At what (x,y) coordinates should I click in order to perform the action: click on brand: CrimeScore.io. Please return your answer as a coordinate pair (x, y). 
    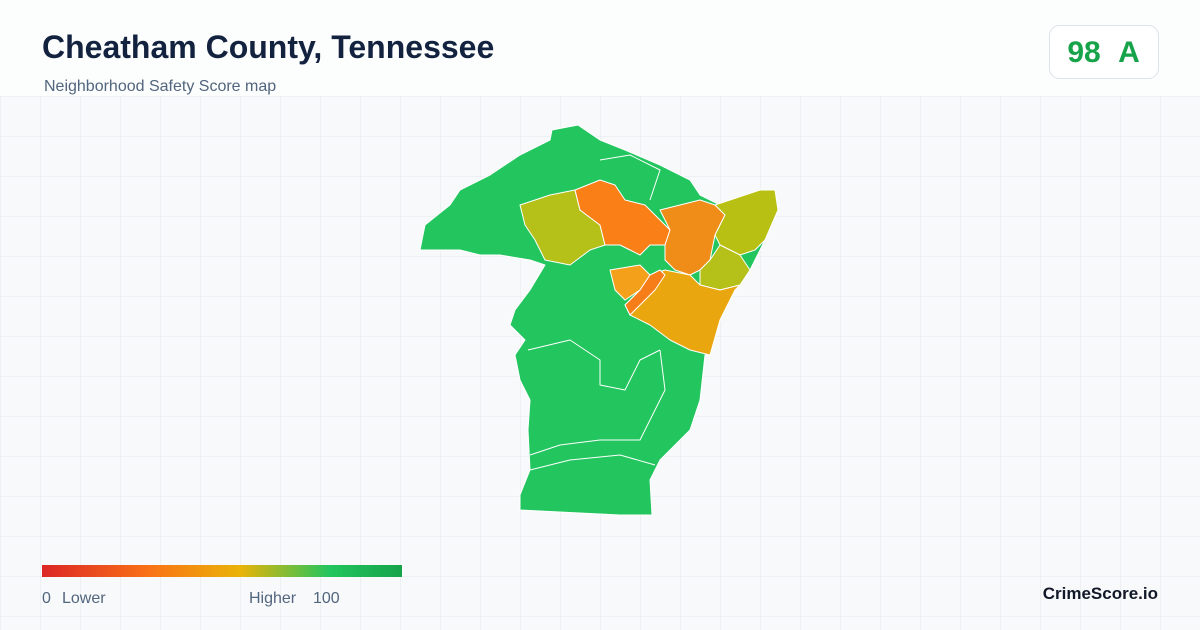
    Looking at the image, I should click on (1100, 593).